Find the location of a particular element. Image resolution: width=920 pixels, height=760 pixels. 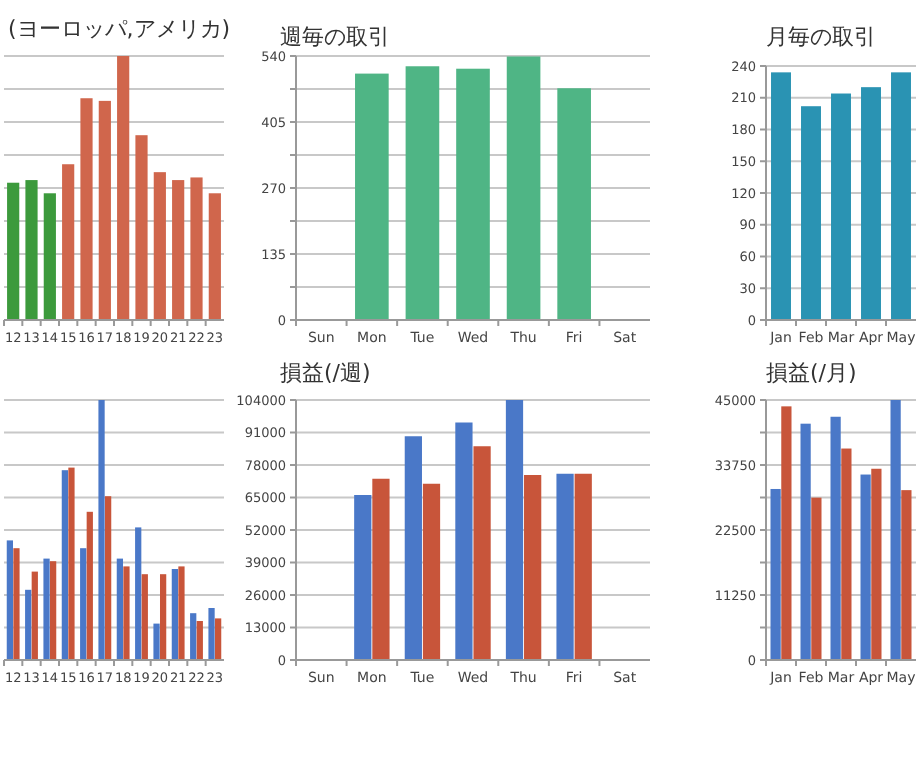

chart-title: 損益(/月) is located at coordinates (811, 373).